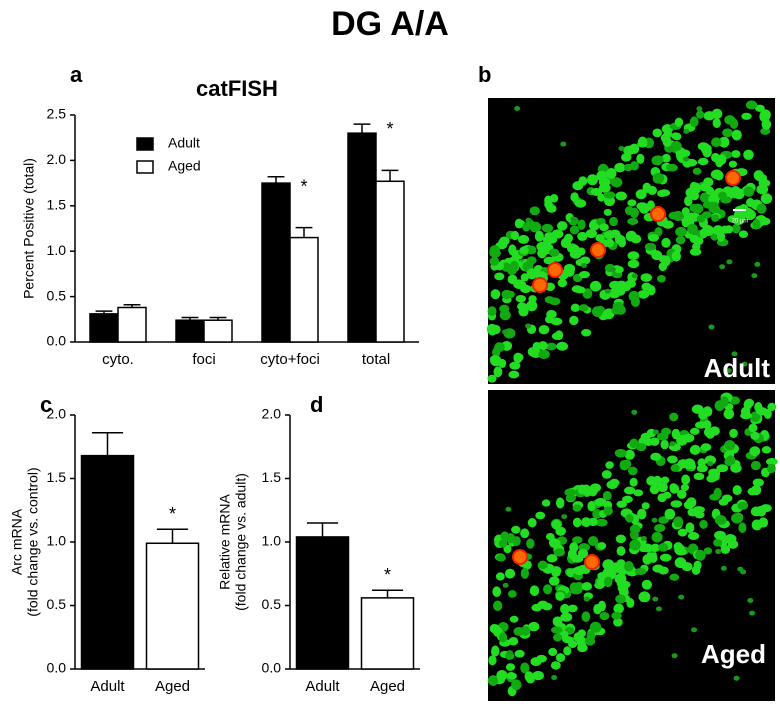 This screenshot has width=780, height=707. I want to click on y-axis-label: (fold change vs. control), so click(33, 541).